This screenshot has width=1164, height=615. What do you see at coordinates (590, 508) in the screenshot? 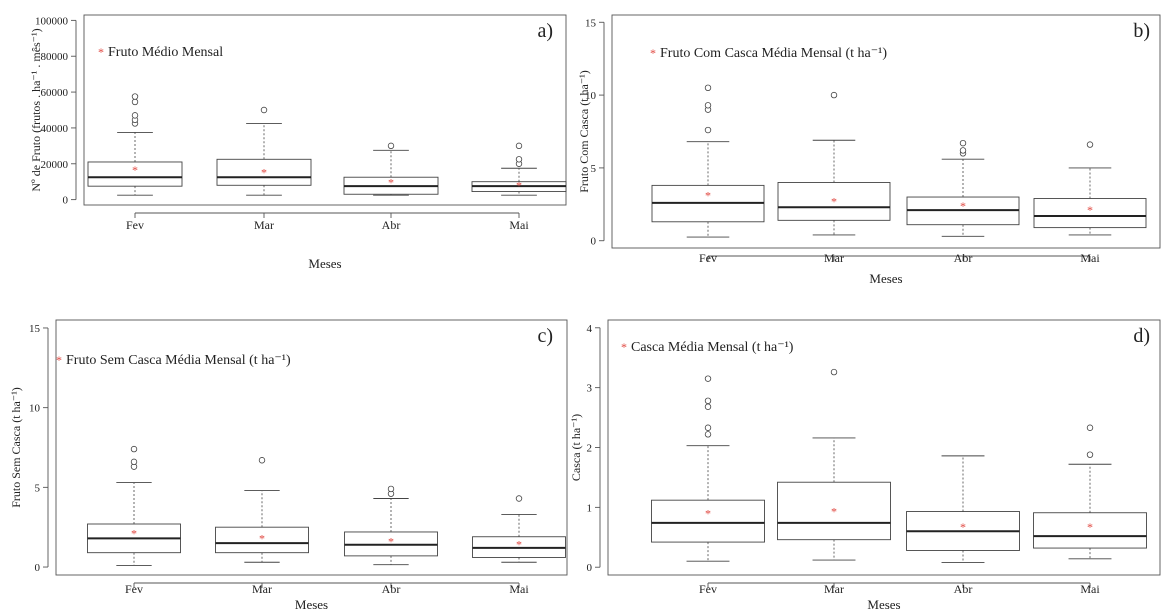
I see `y-tick-label: 1` at bounding box center [590, 508].